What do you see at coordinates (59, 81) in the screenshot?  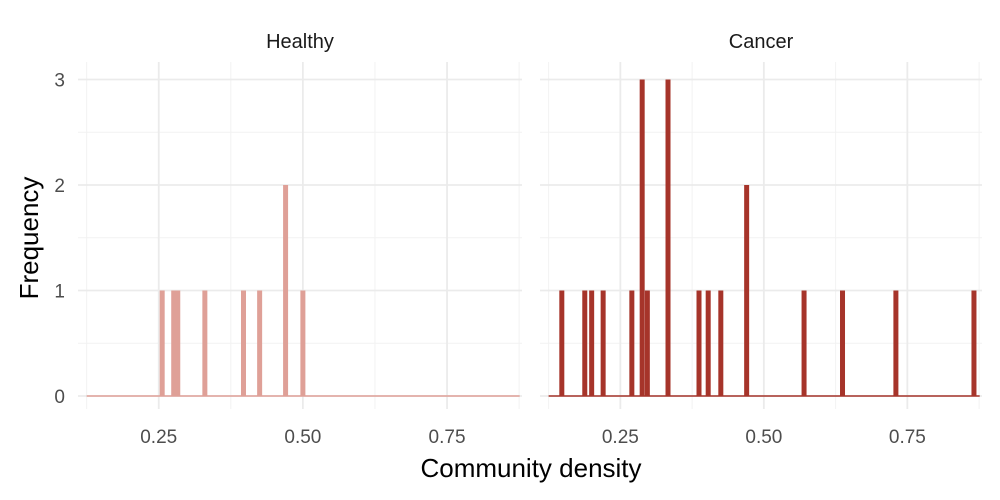 I see `y-tick-label: 3` at bounding box center [59, 81].